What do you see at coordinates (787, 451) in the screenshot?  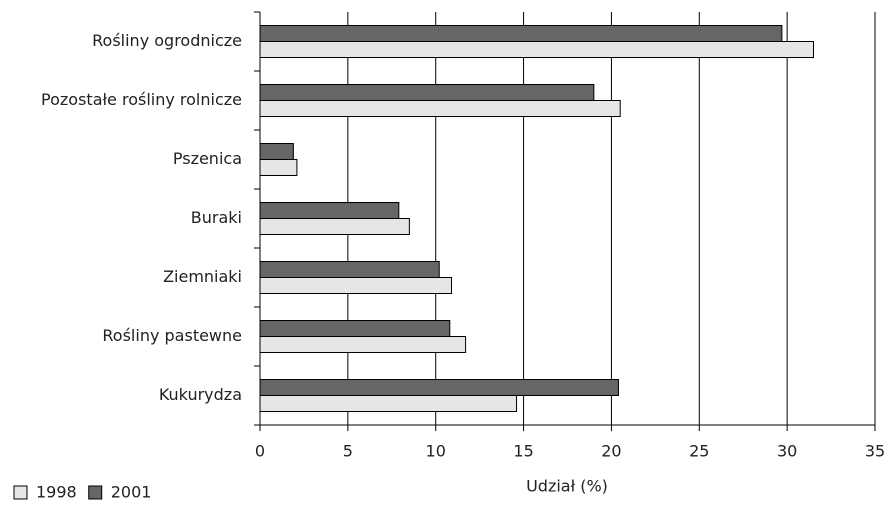 I see `x-tick-label: 30` at bounding box center [787, 451].